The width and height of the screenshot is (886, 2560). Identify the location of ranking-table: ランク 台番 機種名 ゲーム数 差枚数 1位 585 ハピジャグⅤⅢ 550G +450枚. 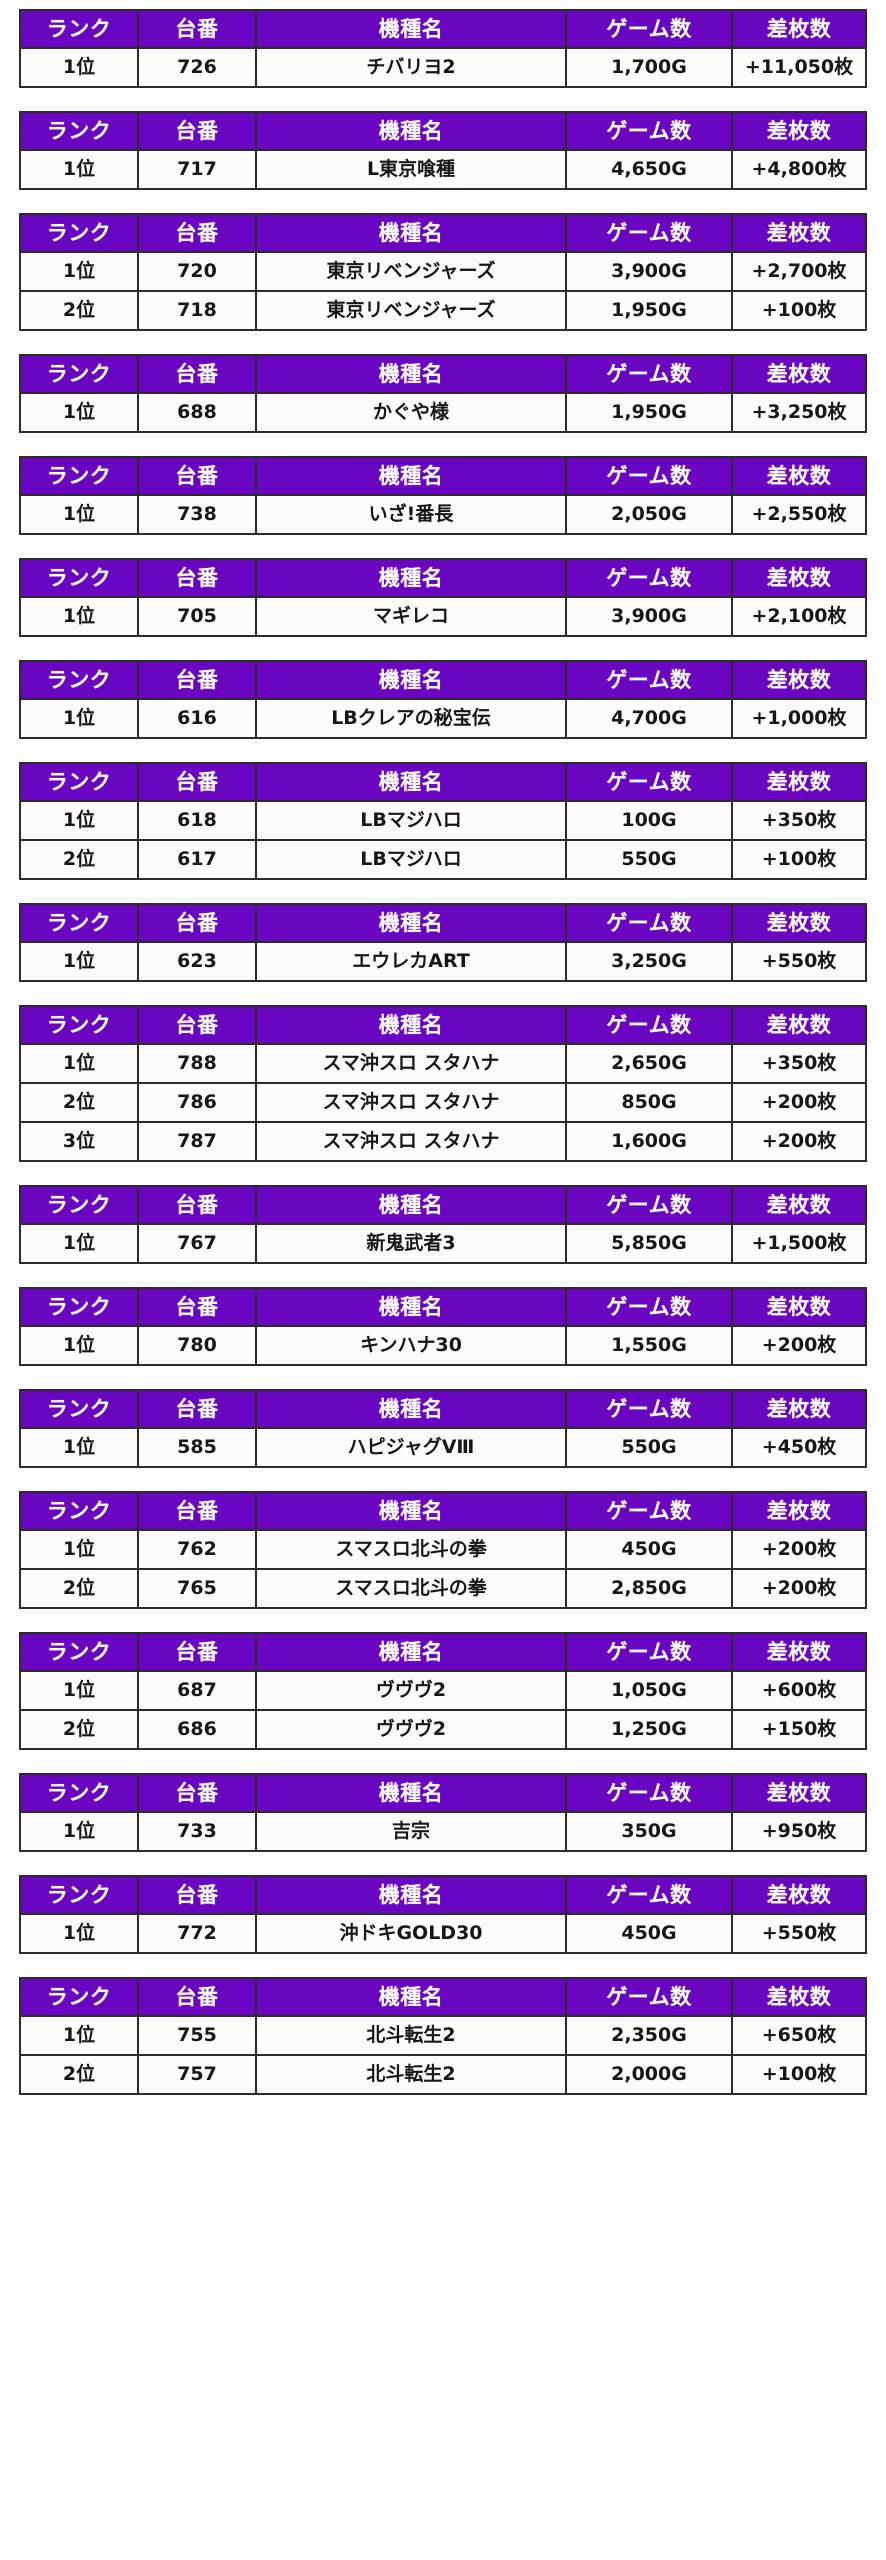
(443, 1428).